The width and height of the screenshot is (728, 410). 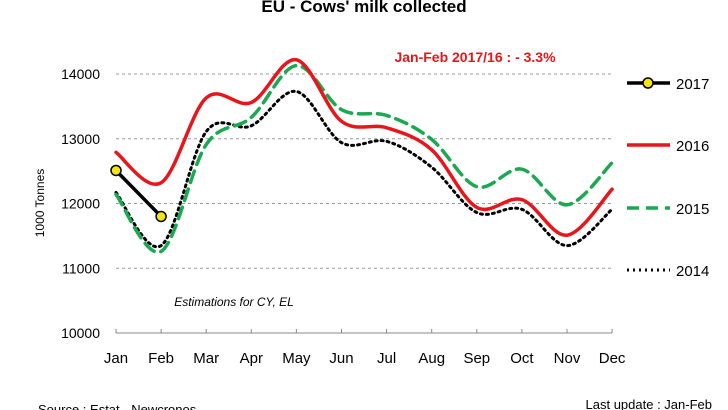 What do you see at coordinates (692, 209) in the screenshot?
I see `legend-label-2015: 2015` at bounding box center [692, 209].